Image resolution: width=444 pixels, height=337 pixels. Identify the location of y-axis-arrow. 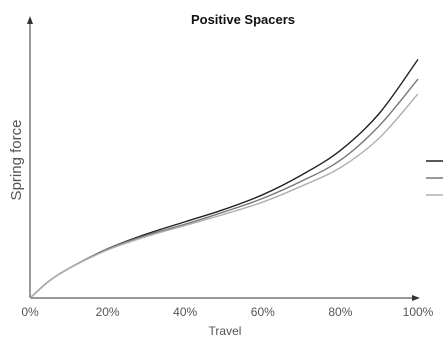
(30, 20).